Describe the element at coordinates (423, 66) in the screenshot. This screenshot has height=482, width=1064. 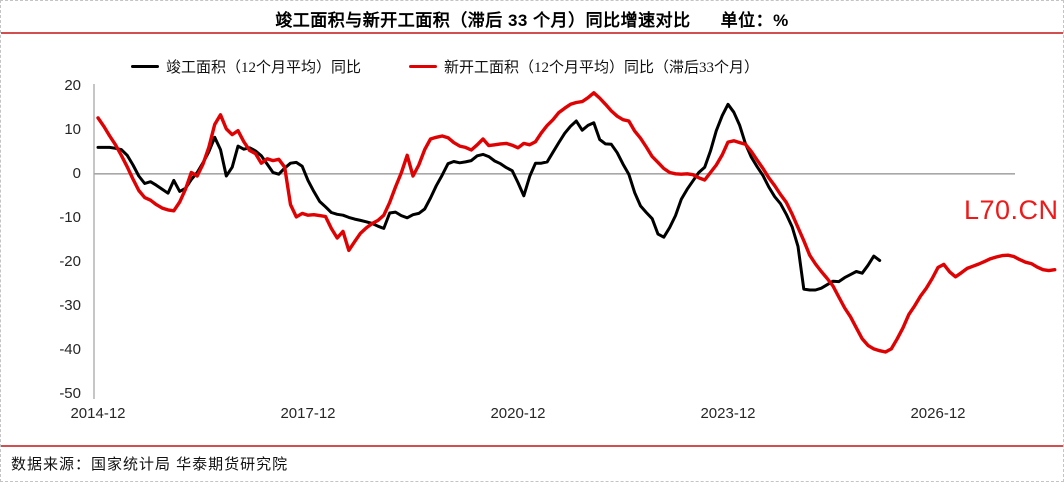
I see `legend-swatch-red-line` at that location.